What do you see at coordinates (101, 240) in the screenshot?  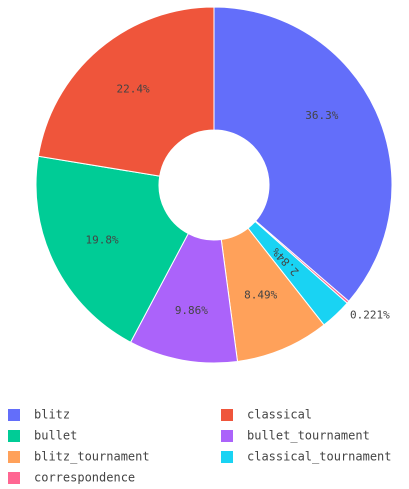 I see `slice-label-bullet: 19.8%` at bounding box center [101, 240].